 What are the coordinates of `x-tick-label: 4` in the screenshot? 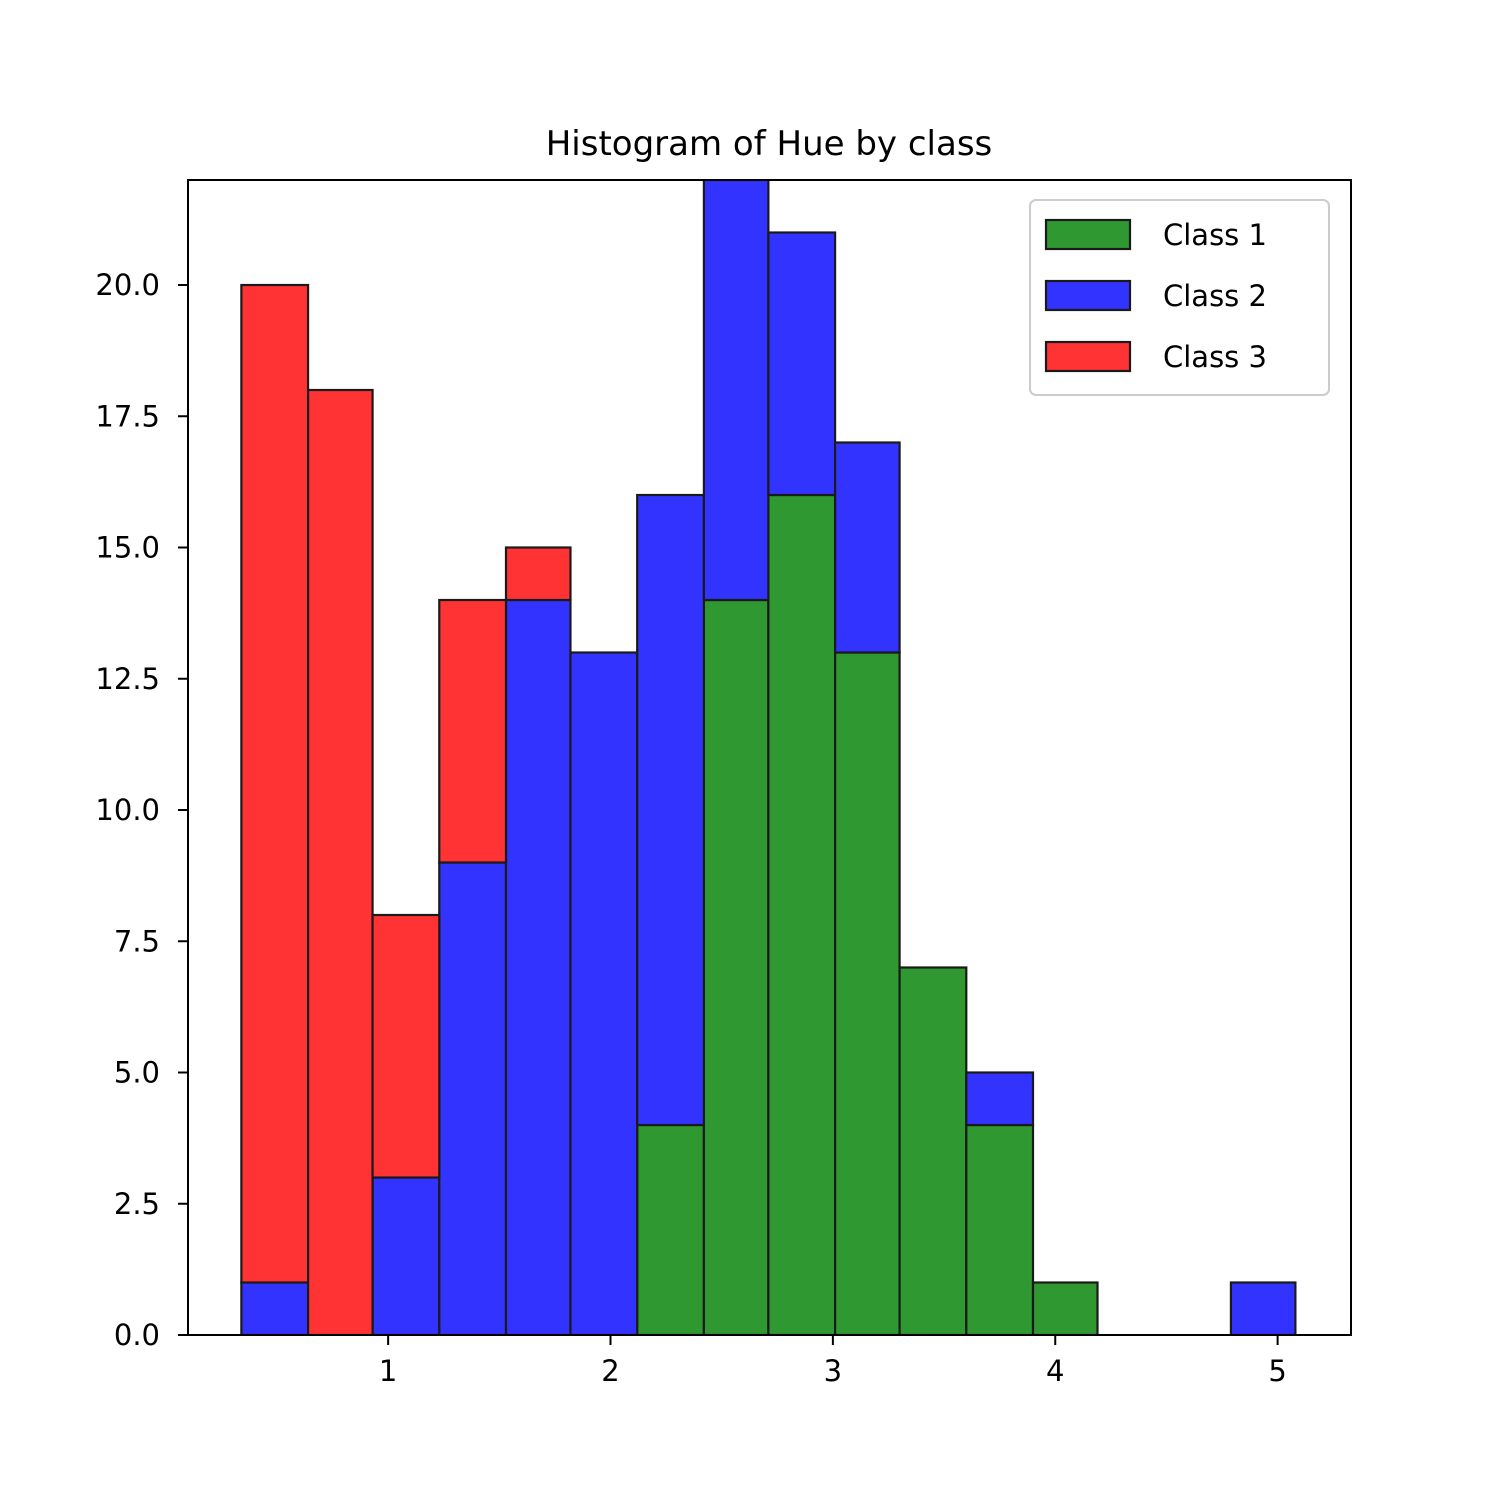 It's located at (1055, 1371).